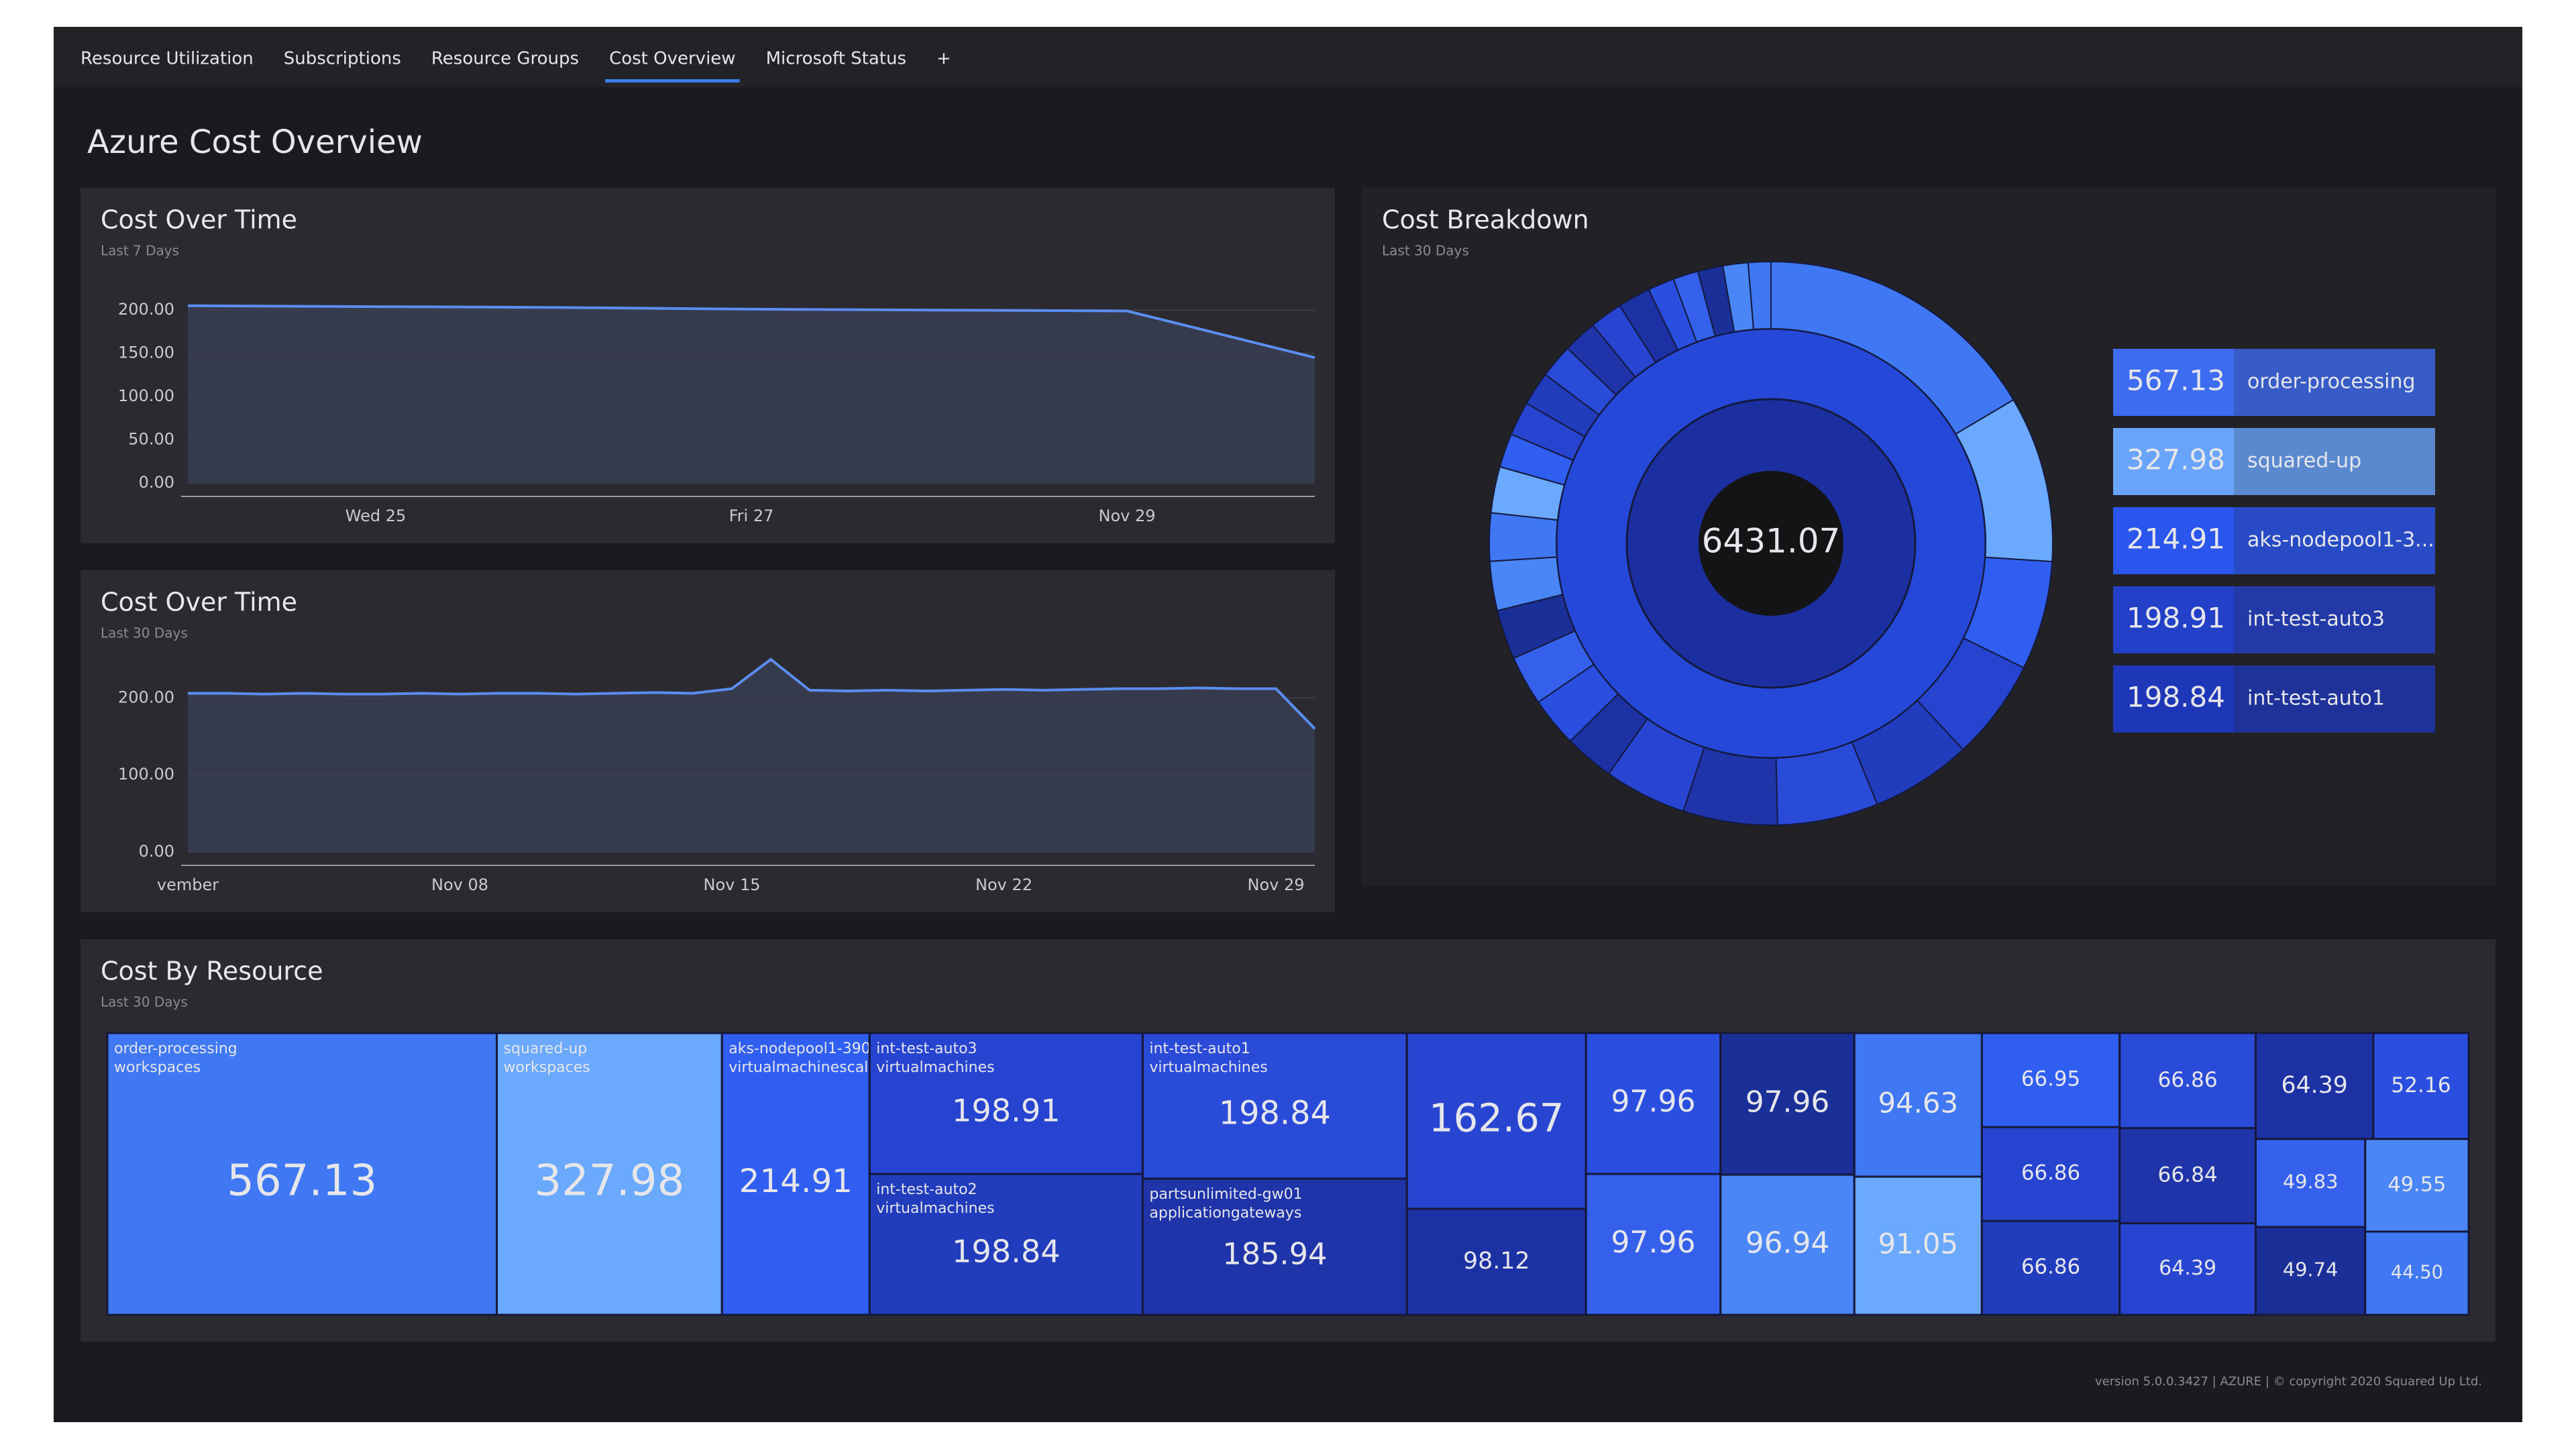 This screenshot has height=1449, width=2576. I want to click on tile-name: int-test-auto2, so click(926, 1189).